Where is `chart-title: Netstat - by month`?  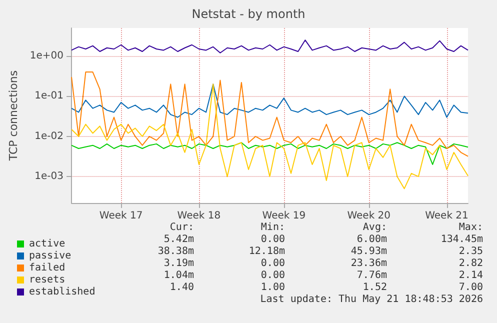
chart-title: Netstat - by month is located at coordinates (249, 14).